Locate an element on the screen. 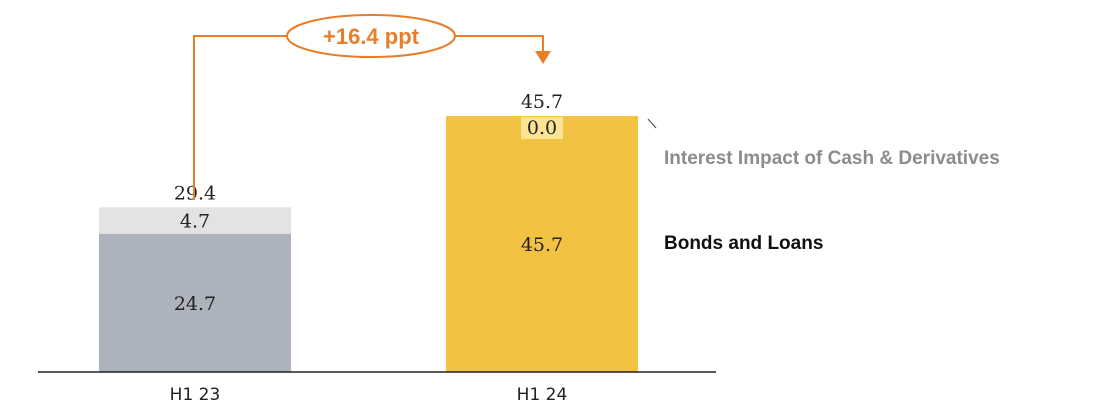 Image resolution: width=1104 pixels, height=409 pixels. delta-bracket-left is located at coordinates (240, 117).